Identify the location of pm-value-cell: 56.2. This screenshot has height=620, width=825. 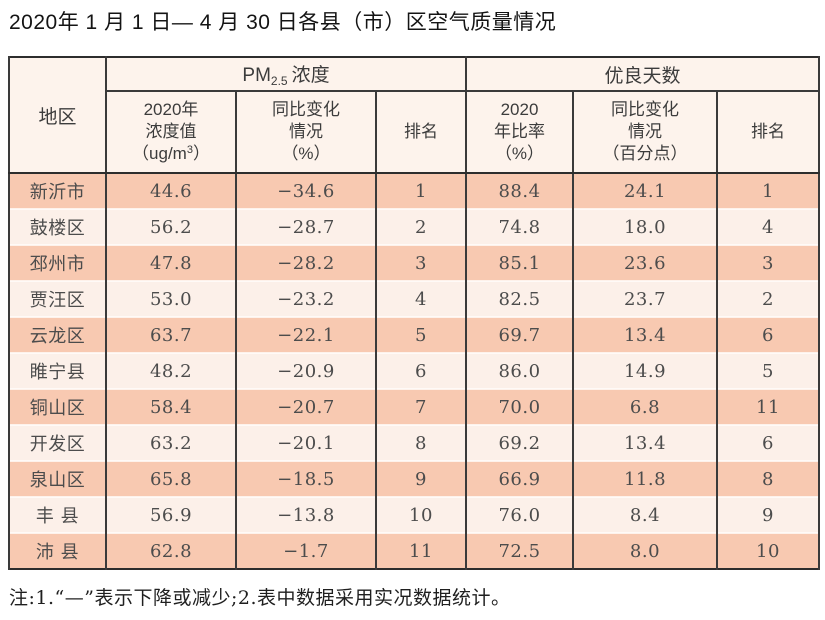
(171, 227).